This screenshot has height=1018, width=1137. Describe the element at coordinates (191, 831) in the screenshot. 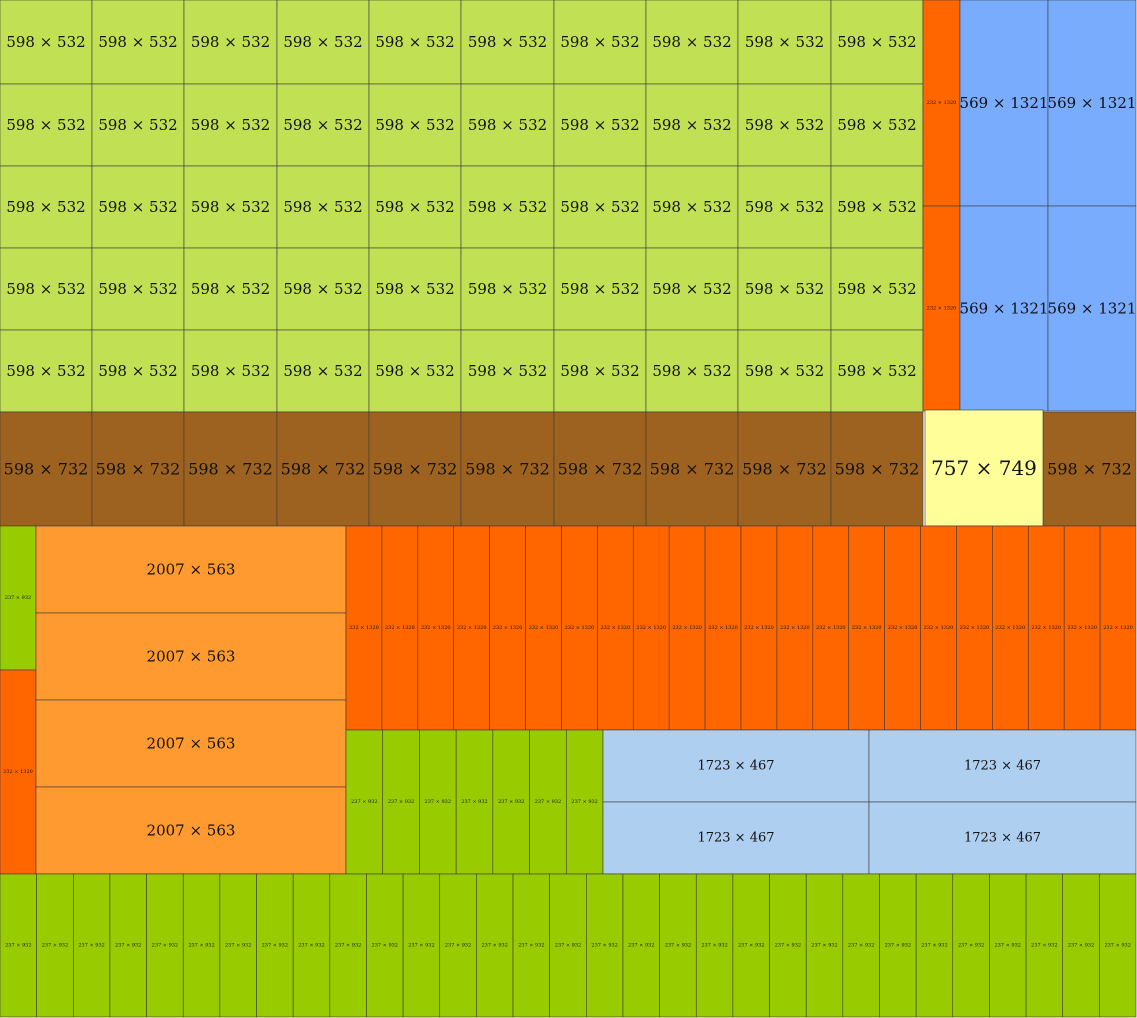

I see `cell-2007x563-label: 2007 × 563` at that location.